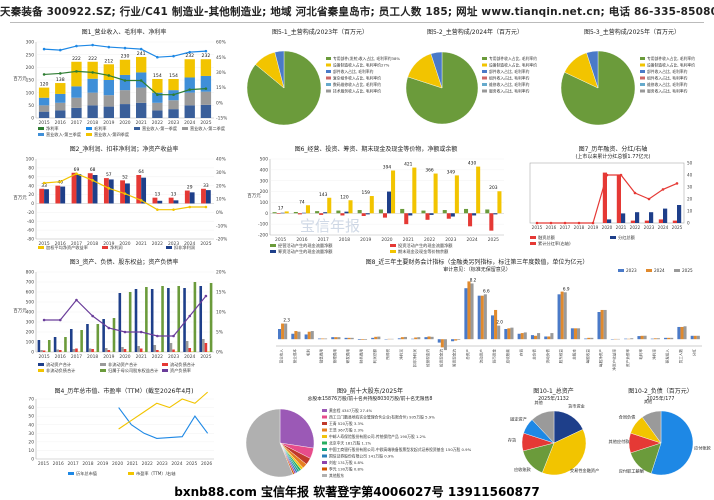 Image resolution: width=714 pixels, height=500 pixels. Describe the element at coordinates (677, 183) in the screenshot. I see `dividend-rate-line-point` at that location.